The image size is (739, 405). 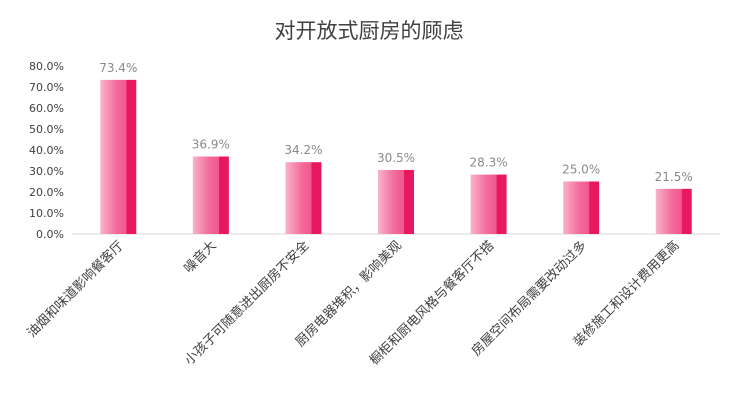 What do you see at coordinates (46, 87) in the screenshot?
I see `y-tick-label: 70.0%` at bounding box center [46, 87].